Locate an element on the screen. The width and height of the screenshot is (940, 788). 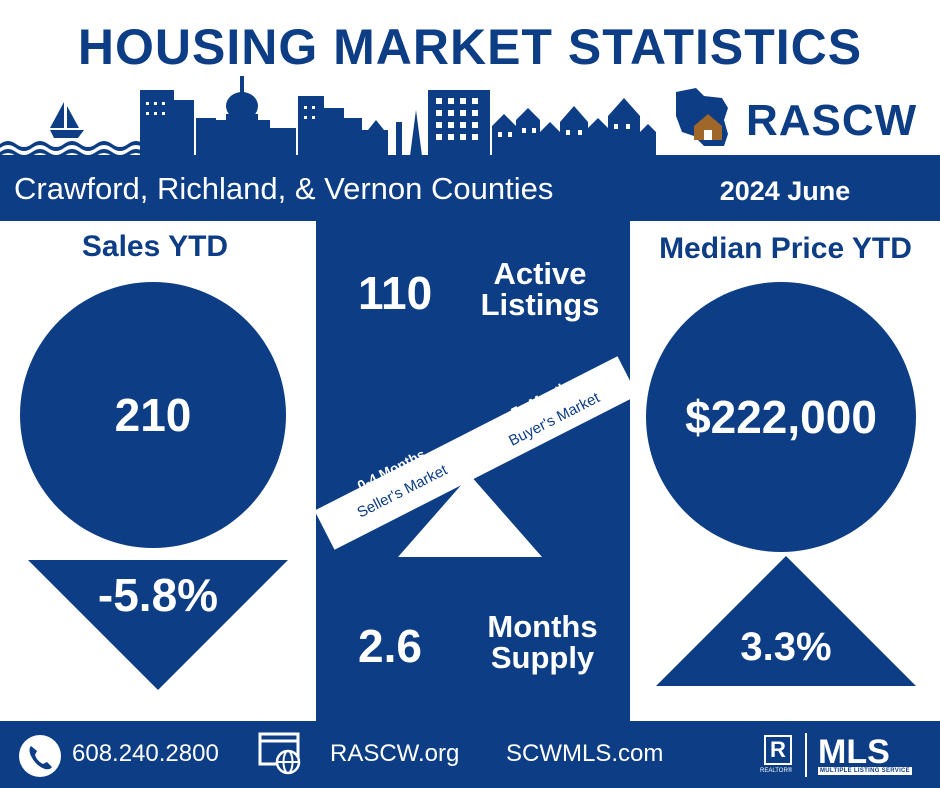
median-price-title: Median Price YTD is located at coordinates (785, 248).